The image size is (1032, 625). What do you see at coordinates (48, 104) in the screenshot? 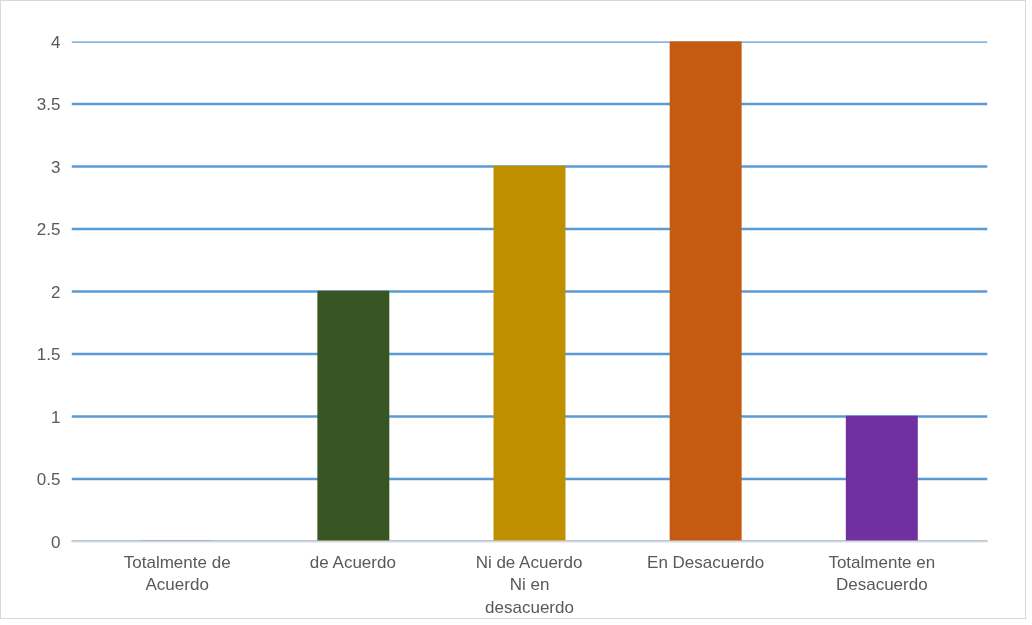
I see `y-tick-label: 3.5` at bounding box center [48, 104].